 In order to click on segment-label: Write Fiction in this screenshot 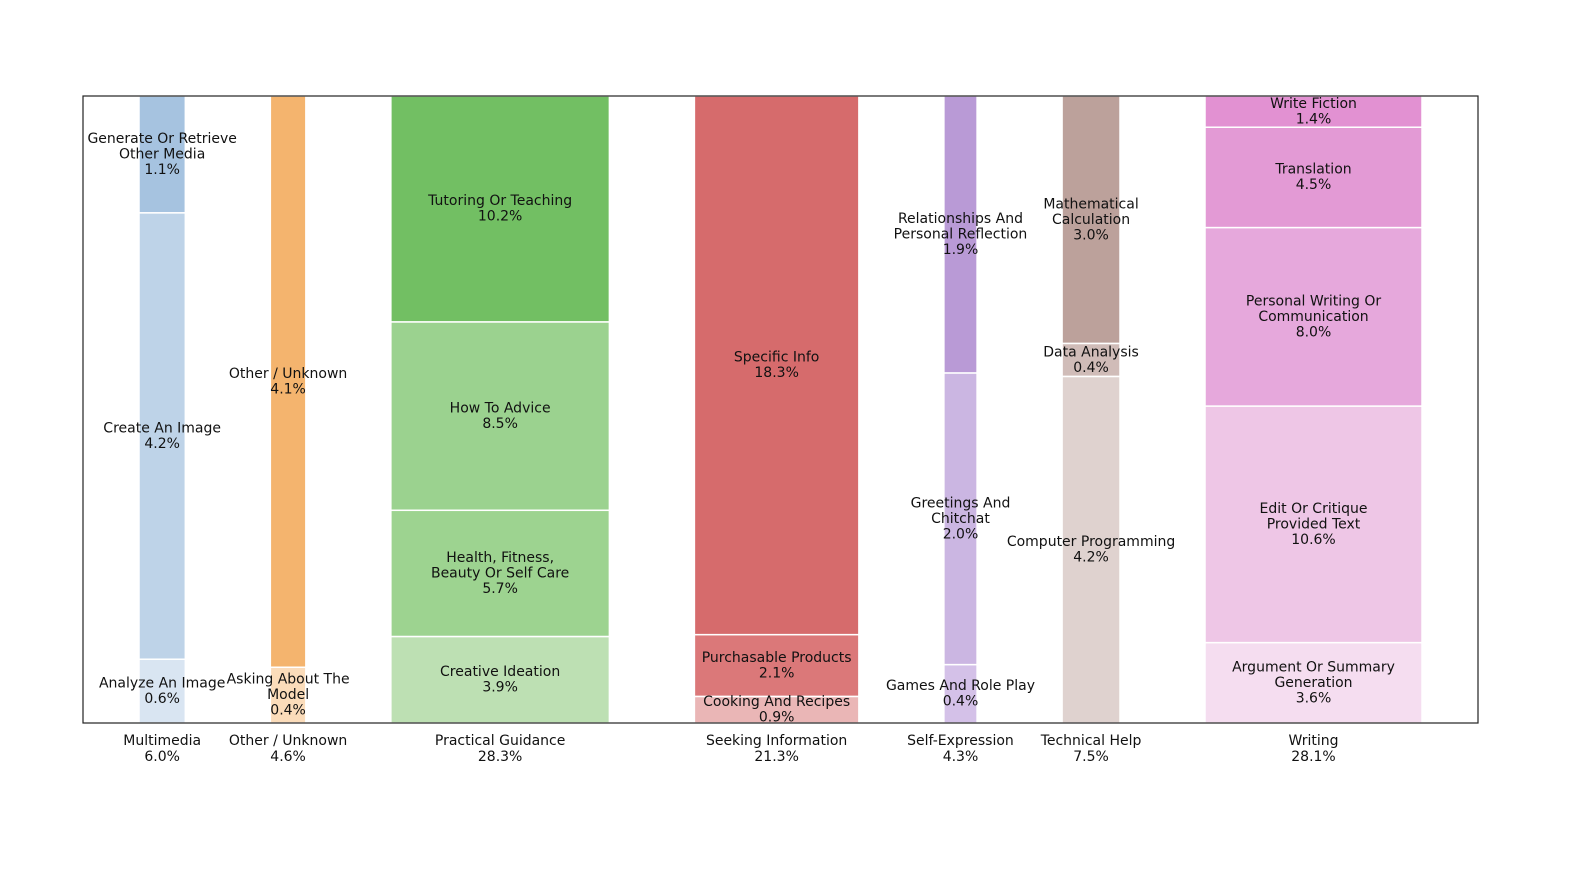, I will do `click(1313, 104)`.